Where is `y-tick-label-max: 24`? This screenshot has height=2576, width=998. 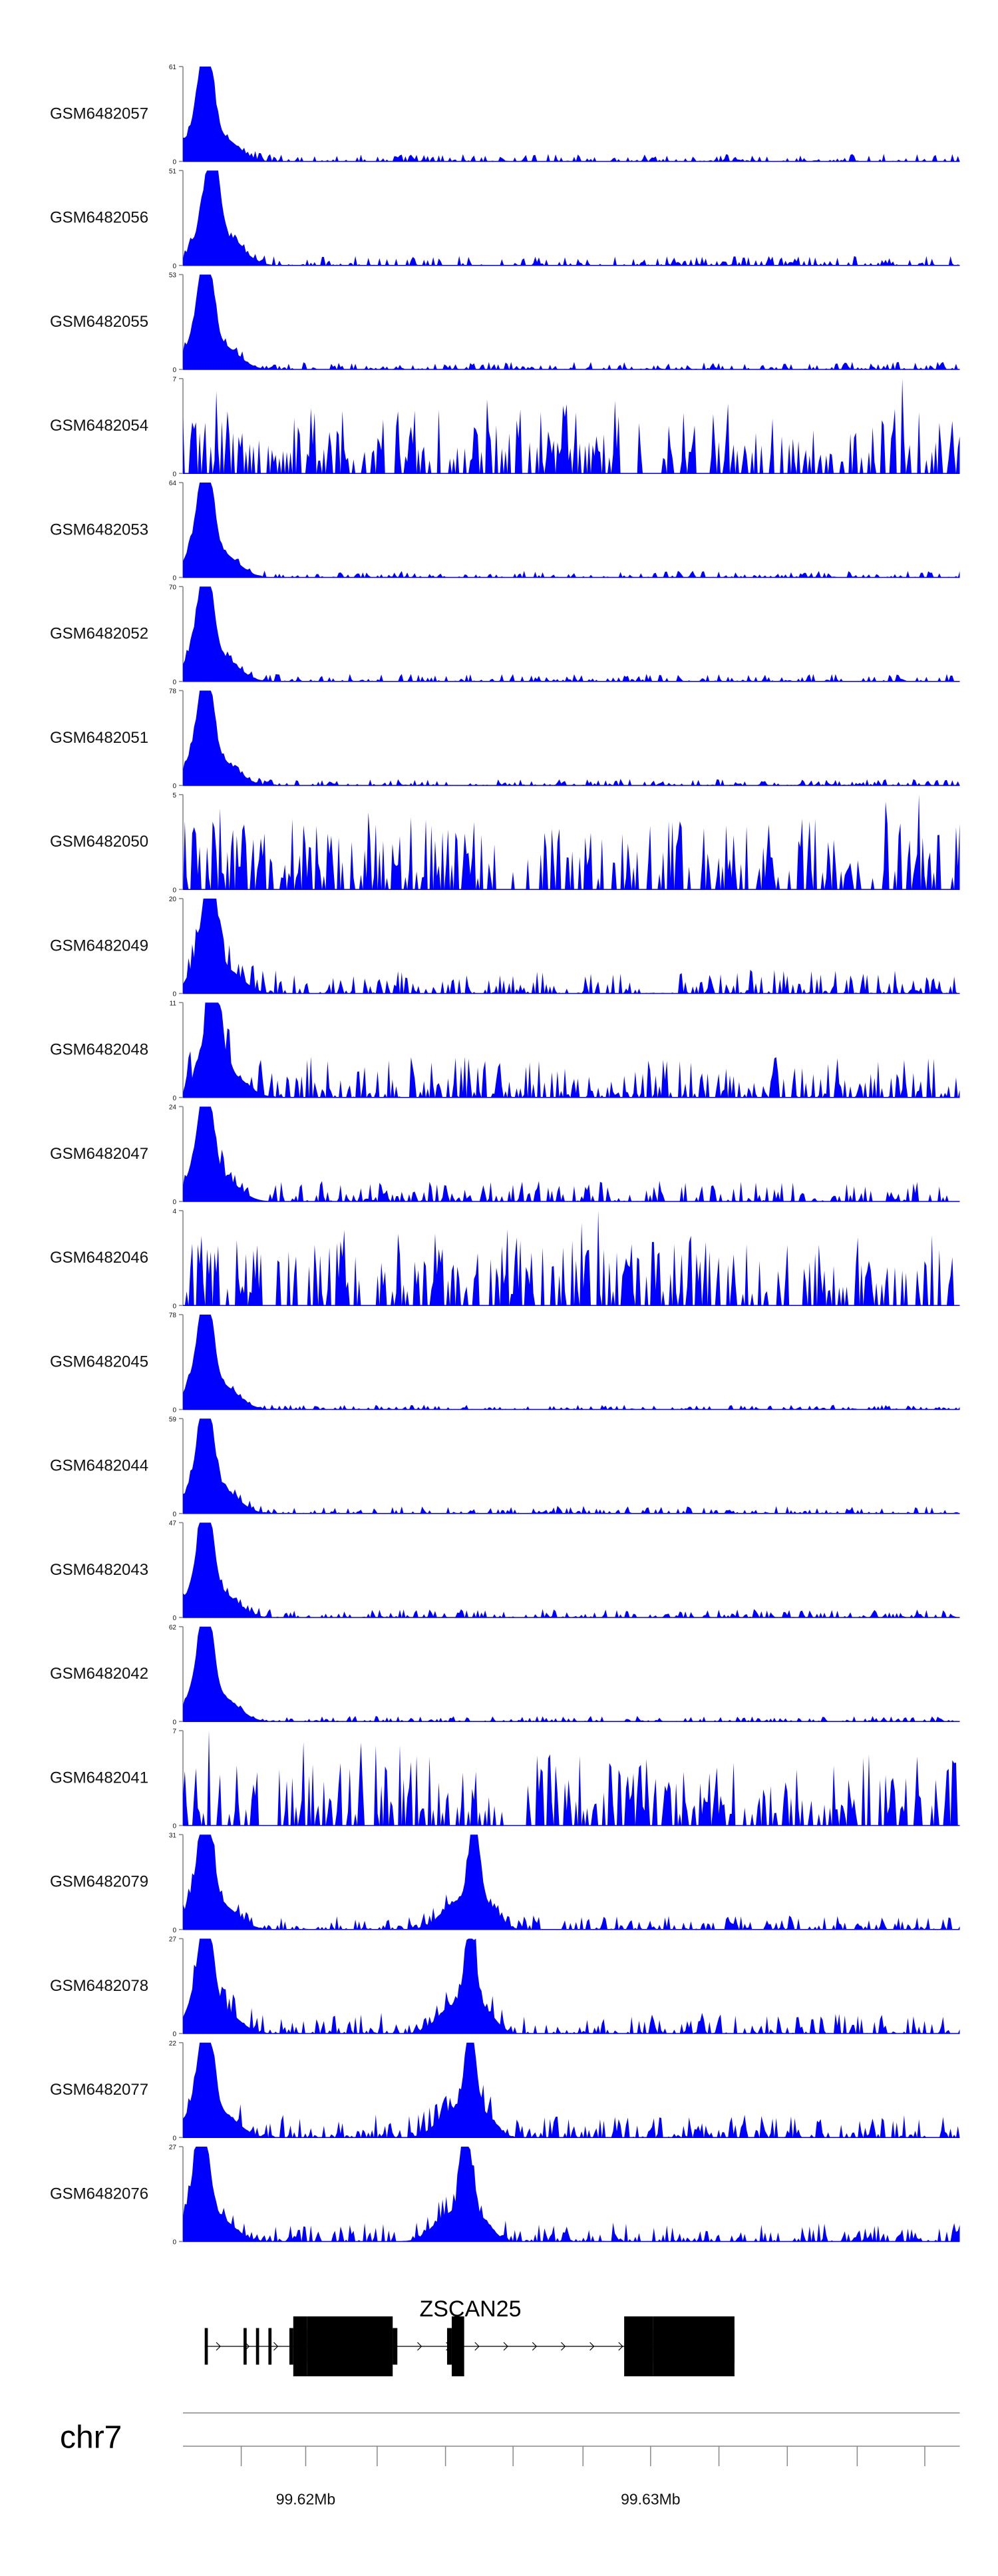
y-tick-label-max: 24 is located at coordinates (173, 1108).